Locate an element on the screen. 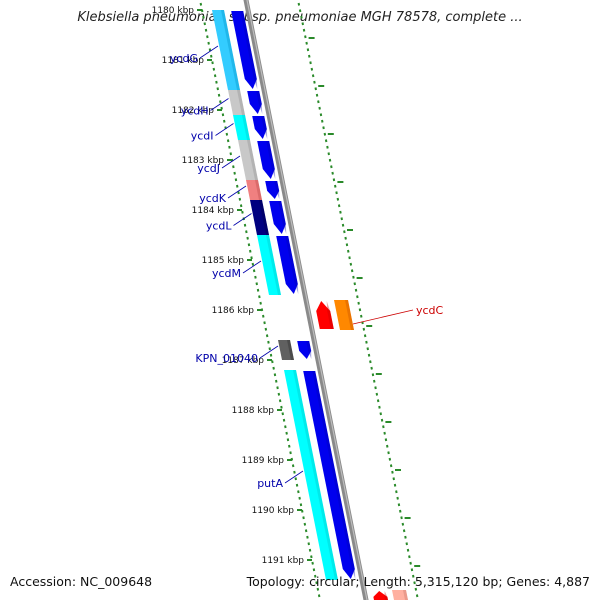 The image size is (600, 600). scale-tick-label: 1180 kbp is located at coordinates (173, 11).